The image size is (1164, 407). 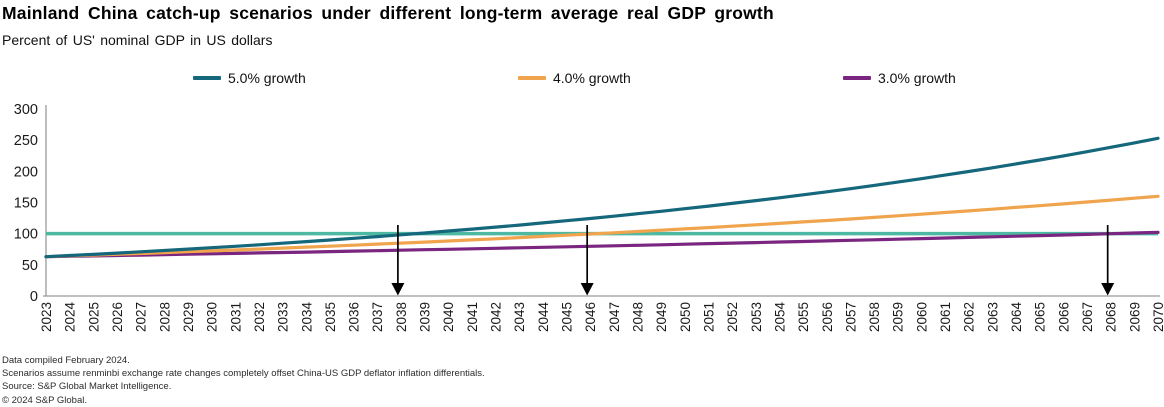 I want to click on x-tick-label: 2056, so click(x=827, y=317).